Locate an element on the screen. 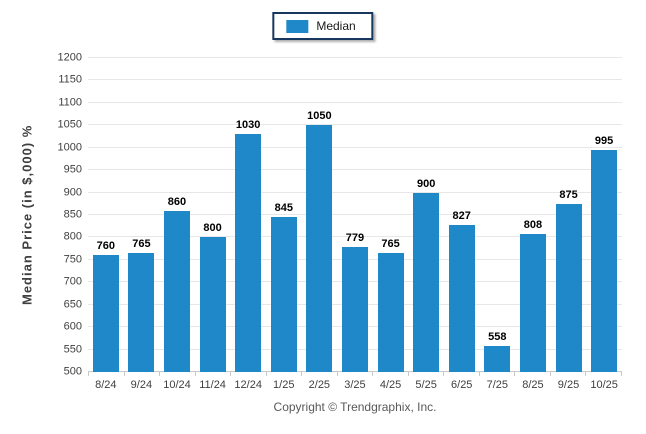 The width and height of the screenshot is (646, 434). y-tick-label: 1050 is located at coordinates (69, 124).